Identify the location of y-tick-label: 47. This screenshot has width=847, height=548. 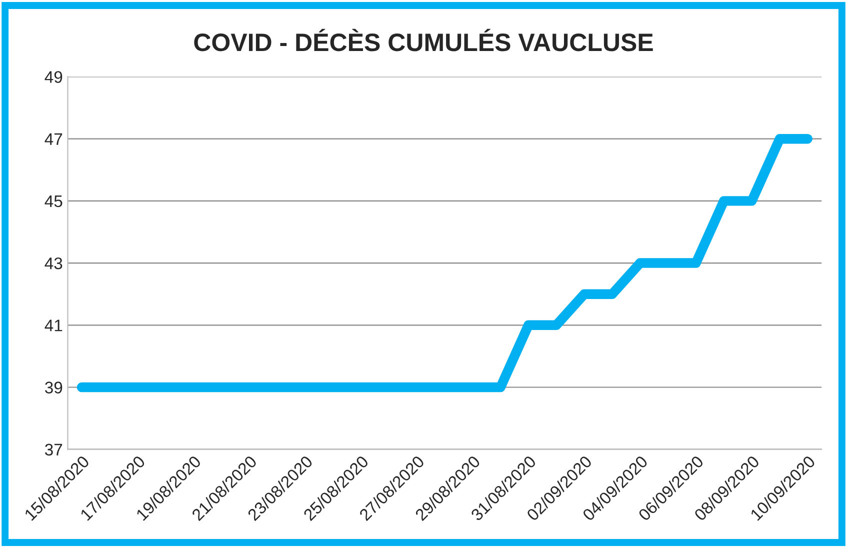
(53, 139).